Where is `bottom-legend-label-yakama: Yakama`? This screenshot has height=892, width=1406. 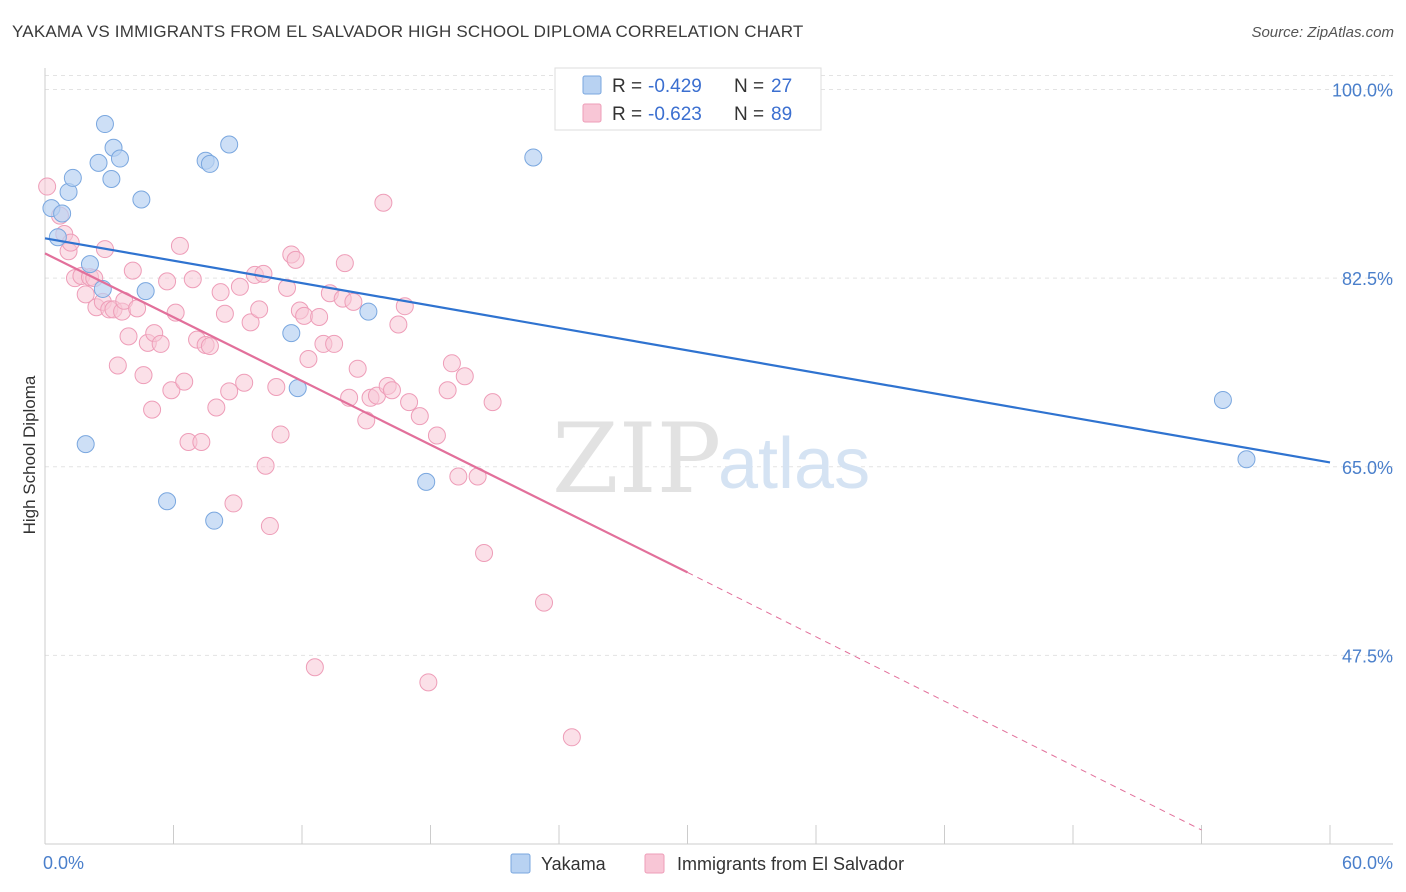
bottom-legend-label-yakama: Yakama is located at coordinates (574, 864).